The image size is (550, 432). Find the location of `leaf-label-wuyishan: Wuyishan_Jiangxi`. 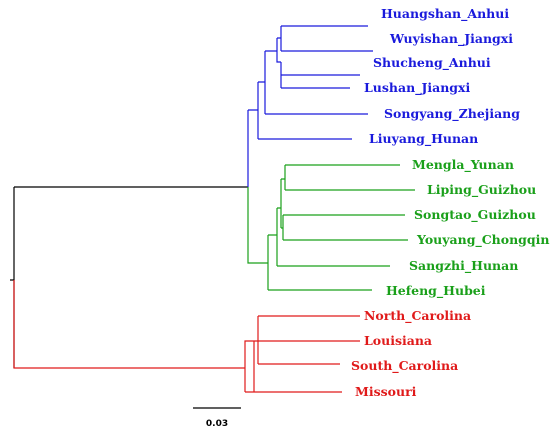

leaf-label-wuyishan: Wuyishan_Jiangxi is located at coordinates (451, 39).